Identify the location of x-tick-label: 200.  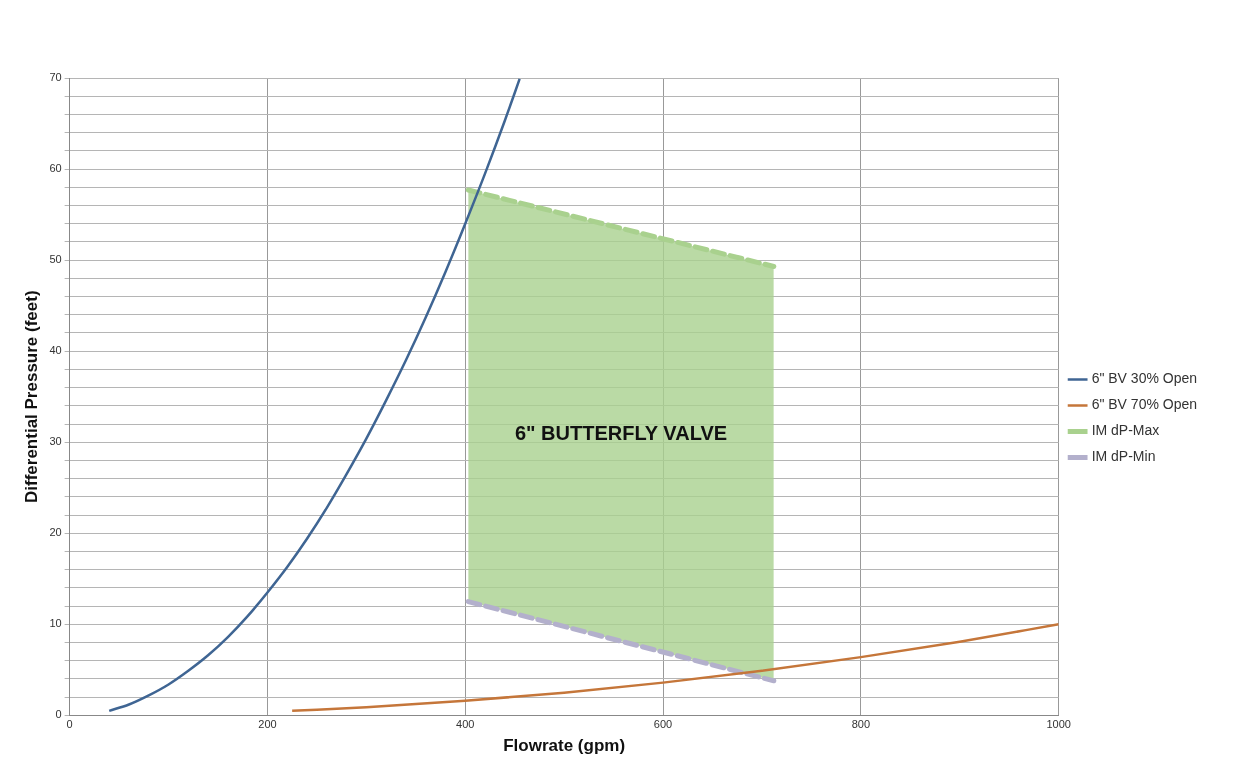
(267, 724).